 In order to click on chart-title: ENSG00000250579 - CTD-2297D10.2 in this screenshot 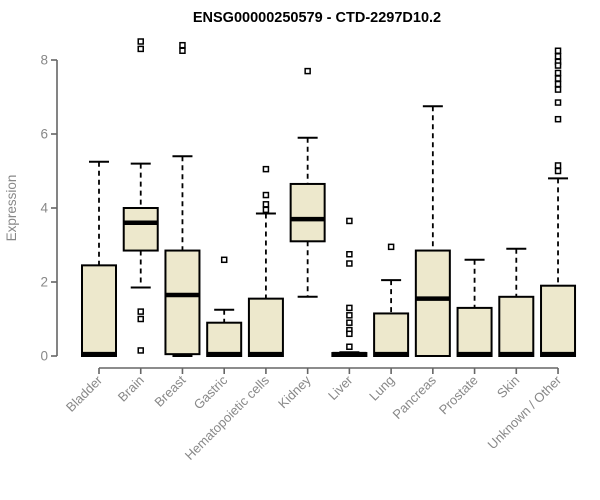, I will do `click(317, 18)`.